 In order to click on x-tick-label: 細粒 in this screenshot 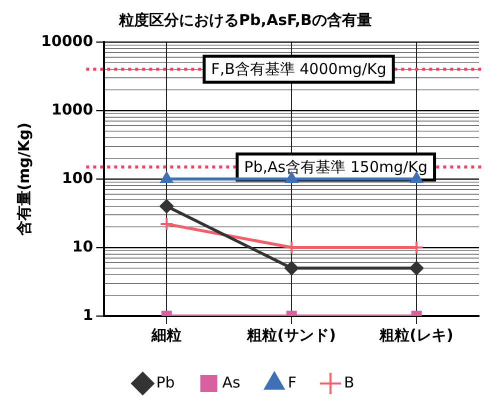, I will do `click(166, 335)`.